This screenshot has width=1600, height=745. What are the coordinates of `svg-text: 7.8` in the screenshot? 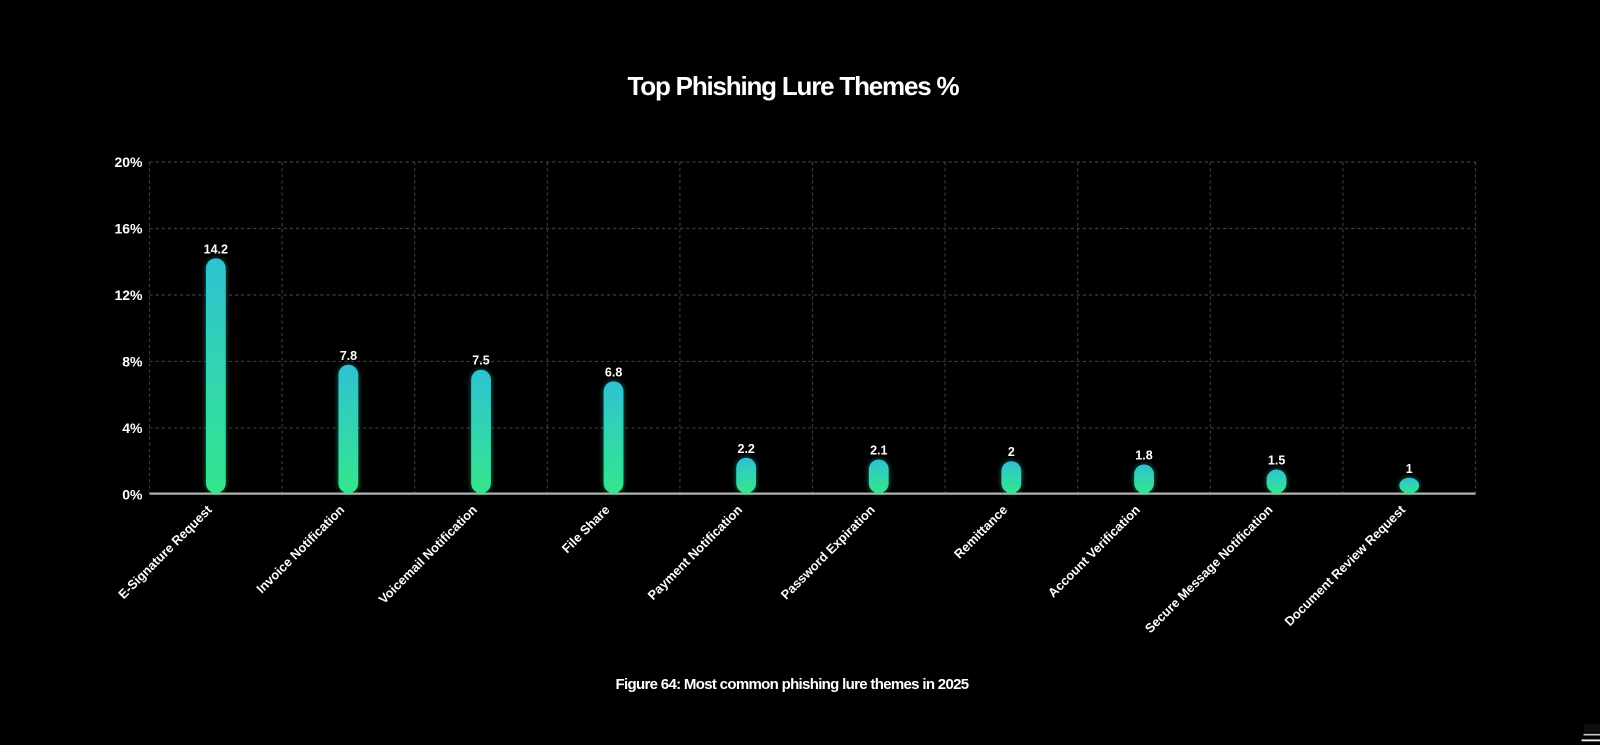 It's located at (348, 356).